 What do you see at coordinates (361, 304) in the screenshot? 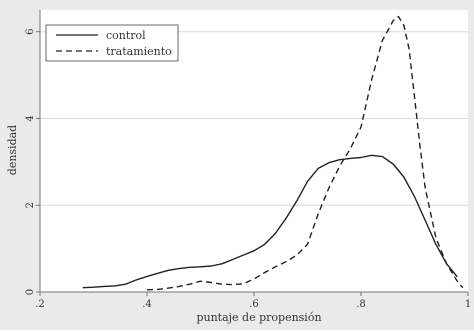
I see `x-tick-label: .8` at bounding box center [361, 304].